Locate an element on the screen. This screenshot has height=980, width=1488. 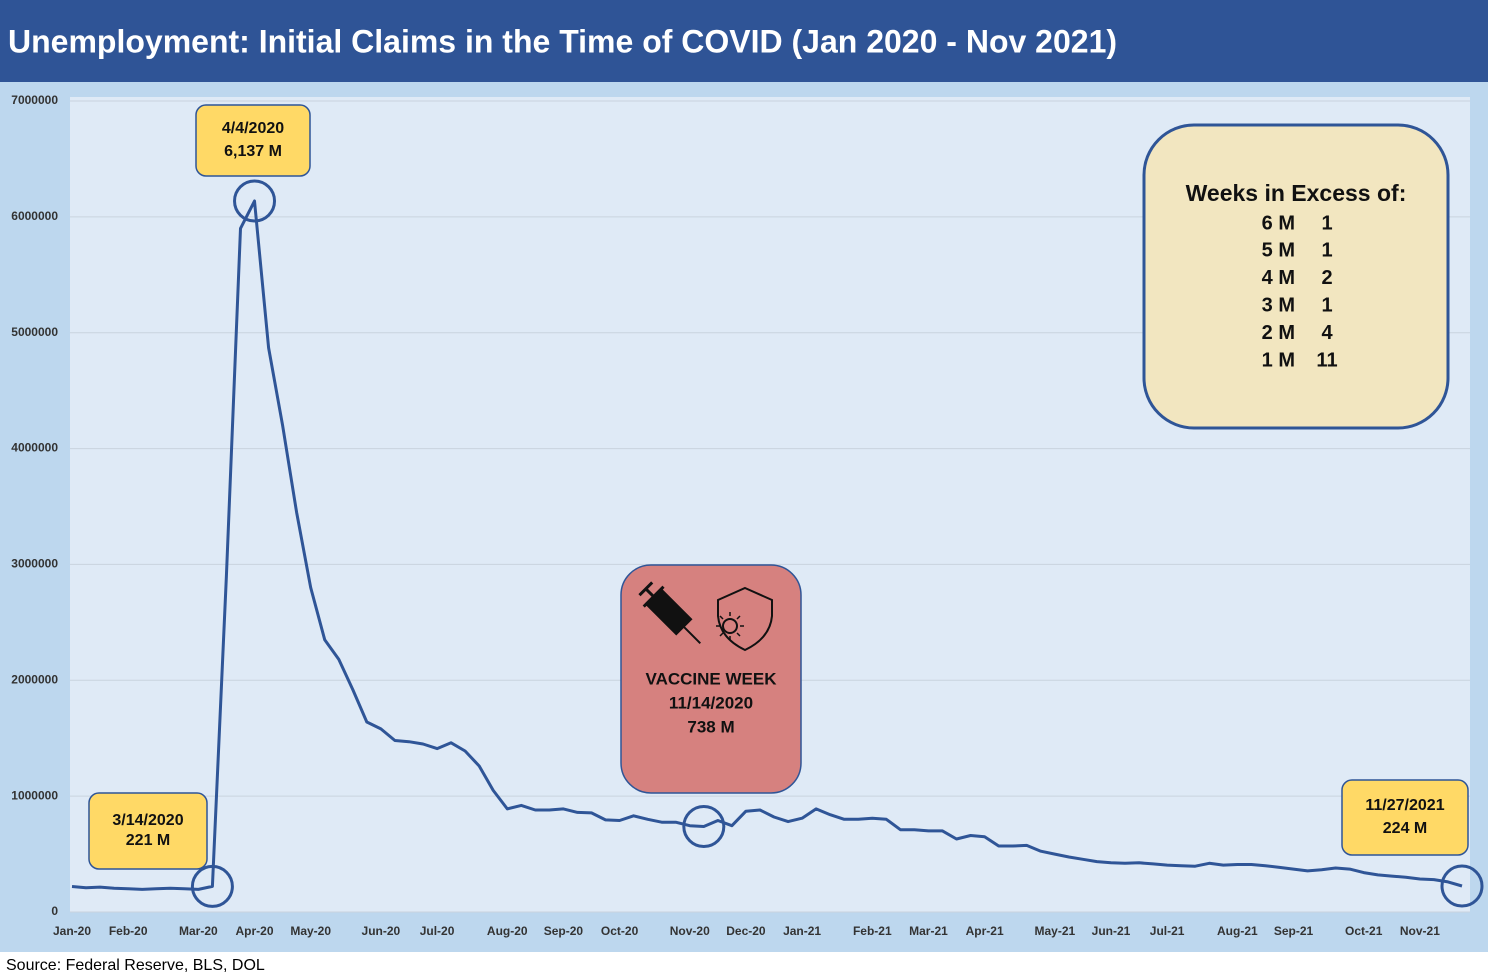
excess-label: 3 M is located at coordinates (1278, 305).